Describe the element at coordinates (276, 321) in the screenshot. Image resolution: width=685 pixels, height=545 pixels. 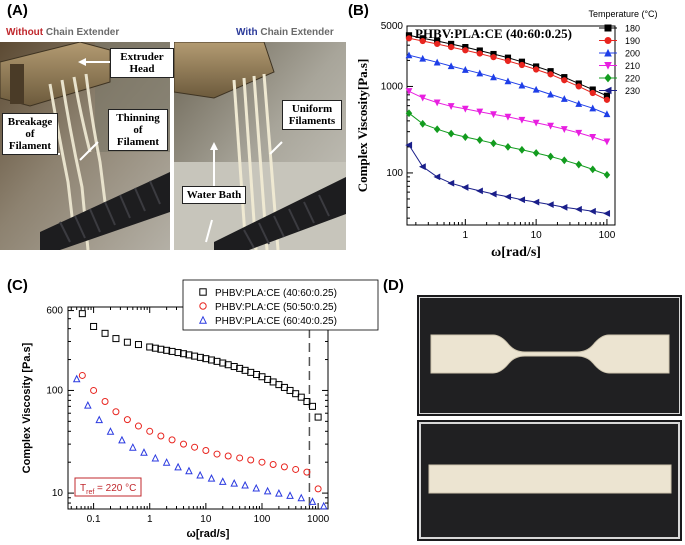
I see `legend-label-c: PHBV:PLA:CE (60:40:0.25)` at that location.